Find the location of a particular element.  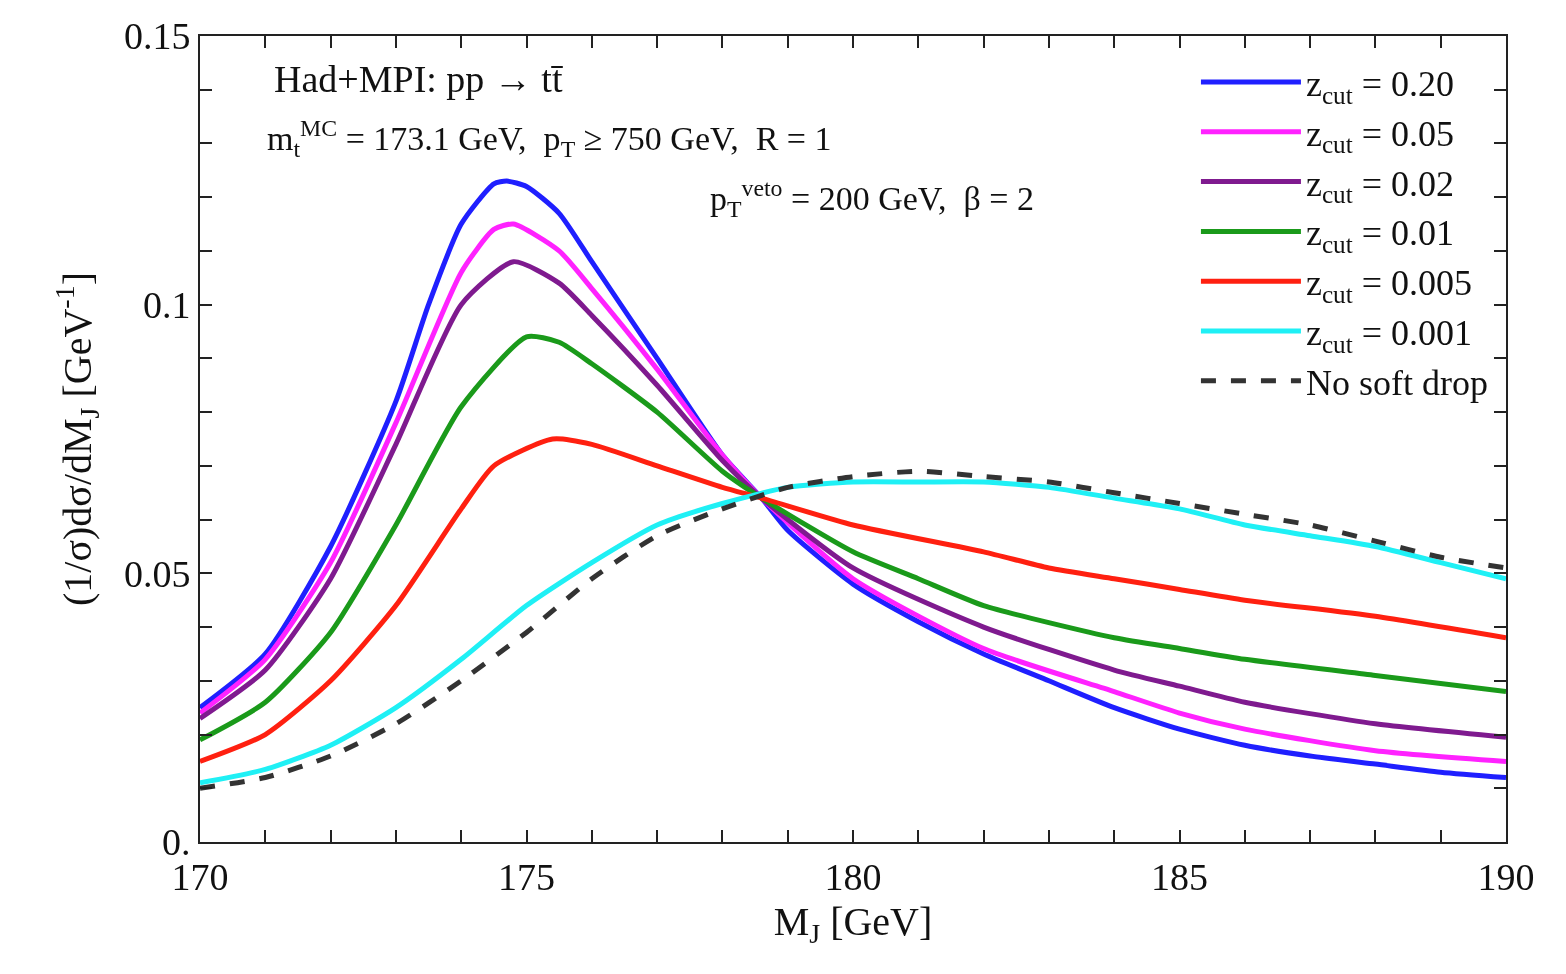

legend-label: z$_{cut}$ = 0.20 is located at coordinates (1380, 86).